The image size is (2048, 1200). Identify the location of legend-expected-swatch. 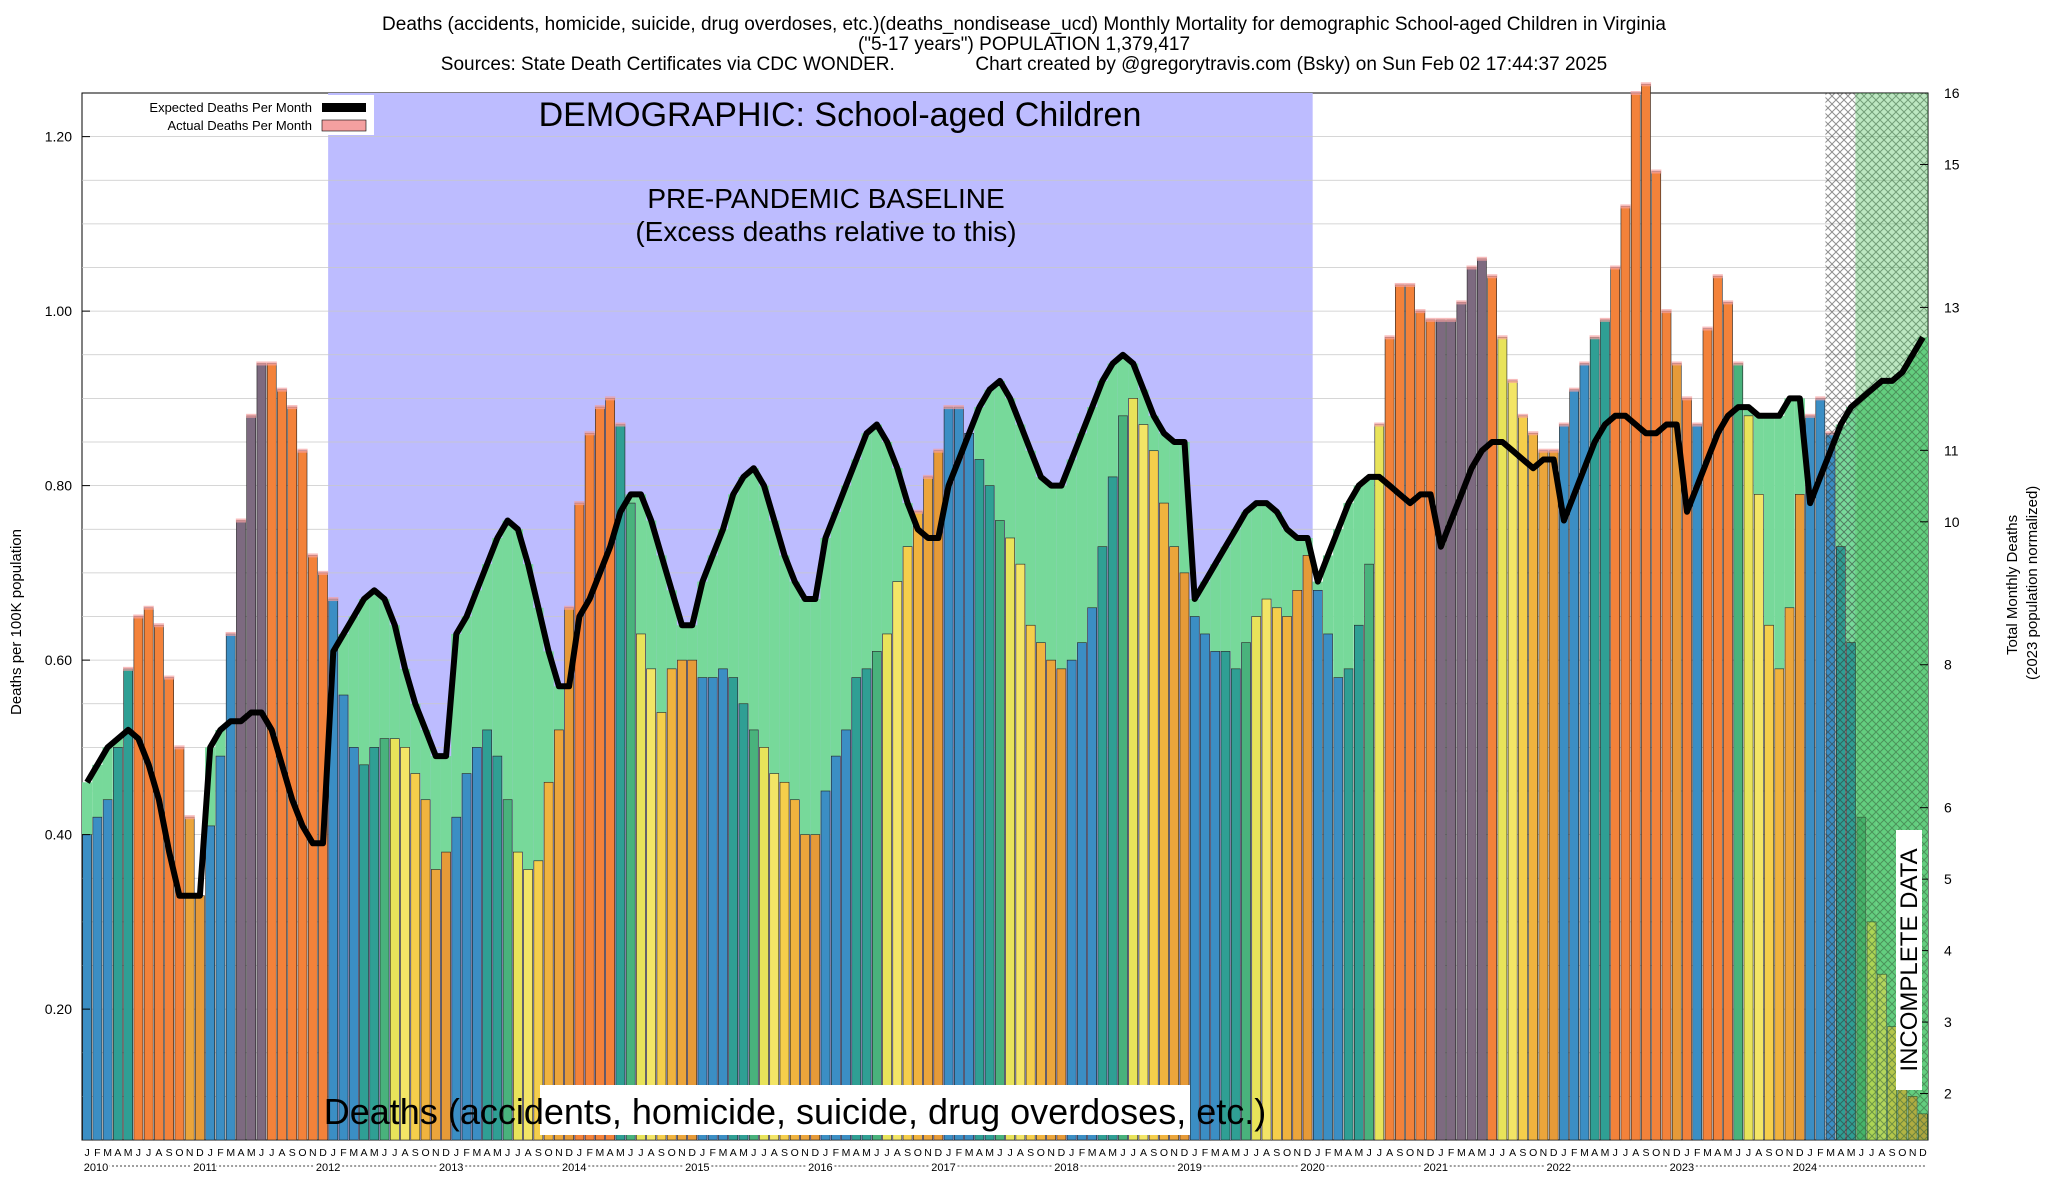
(344, 107).